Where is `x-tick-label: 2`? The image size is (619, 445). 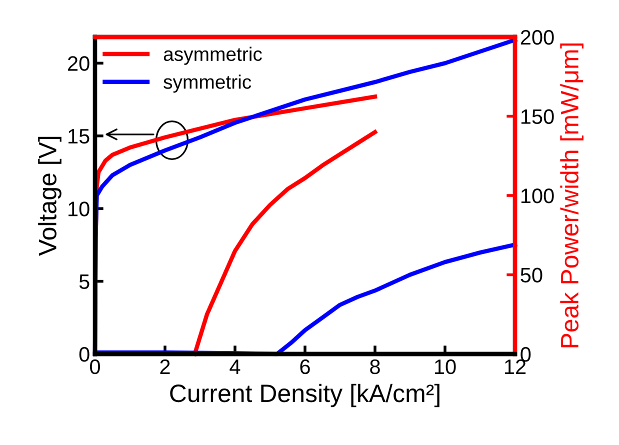
x-tick-label: 2 is located at coordinates (165, 366).